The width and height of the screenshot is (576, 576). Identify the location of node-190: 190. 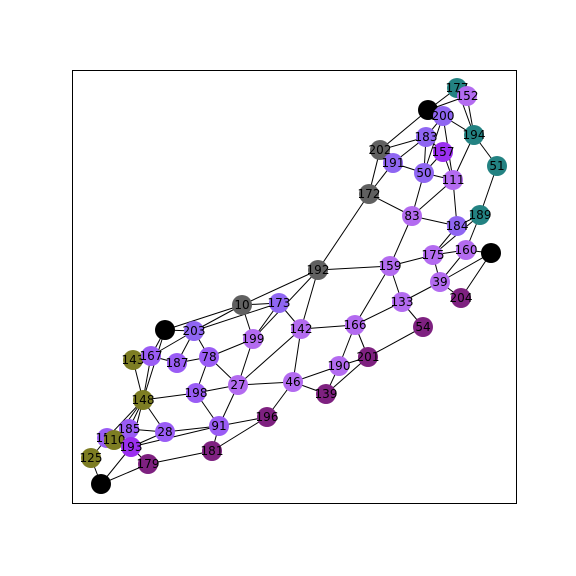
(339, 366).